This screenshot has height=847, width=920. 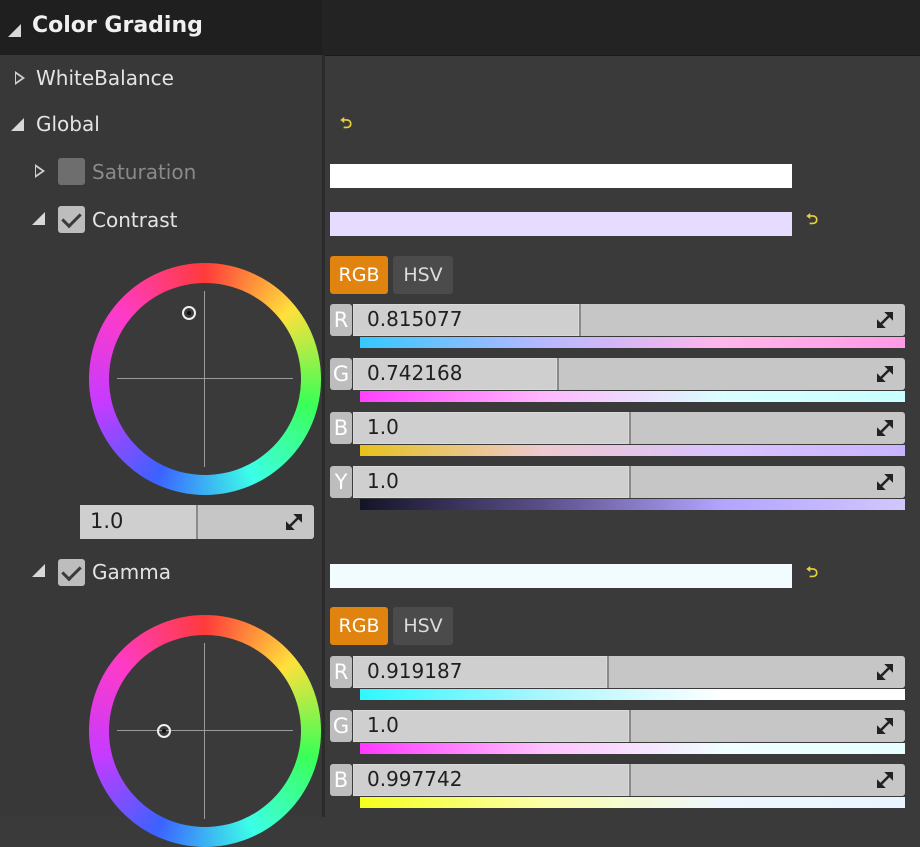 What do you see at coordinates (359, 626) in the screenshot?
I see `gamma-rgb-mode-button: RGB` at bounding box center [359, 626].